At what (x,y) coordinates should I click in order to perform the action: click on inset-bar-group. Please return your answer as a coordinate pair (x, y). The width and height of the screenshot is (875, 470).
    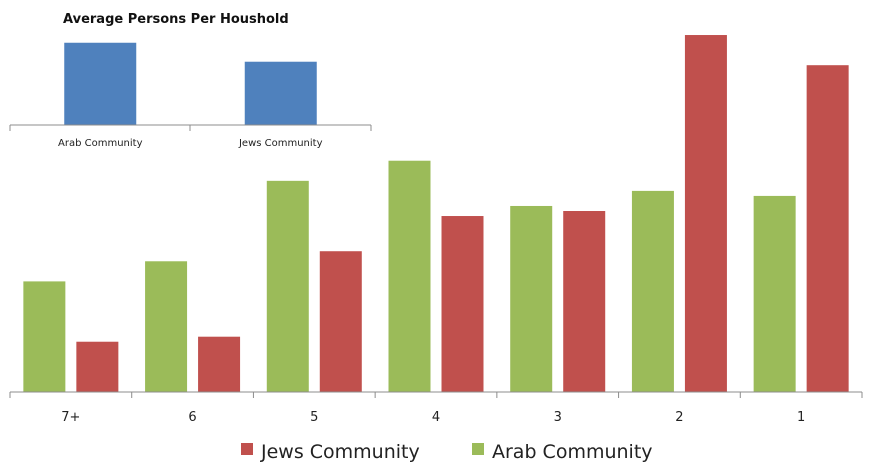
    Looking at the image, I should click on (190, 83).